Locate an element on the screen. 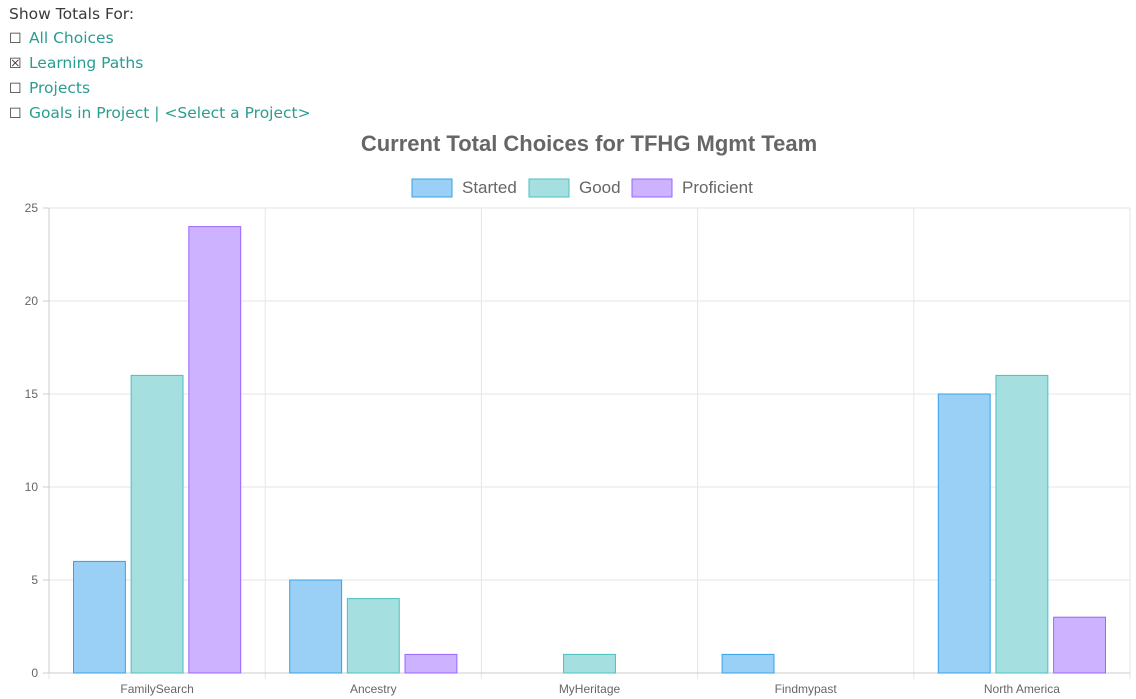 The width and height of the screenshot is (1136, 699). y-tick-label: 15 is located at coordinates (32, 394).